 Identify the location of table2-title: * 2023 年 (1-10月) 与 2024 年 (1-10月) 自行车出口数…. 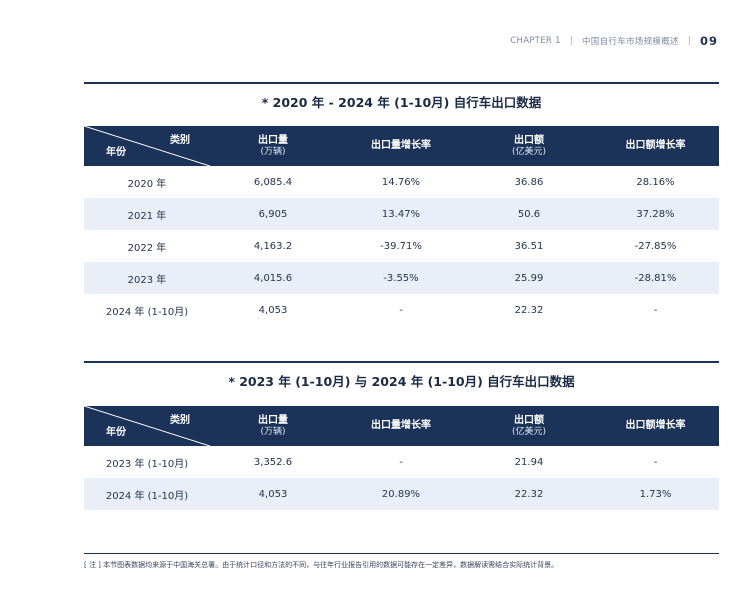
(401, 381).